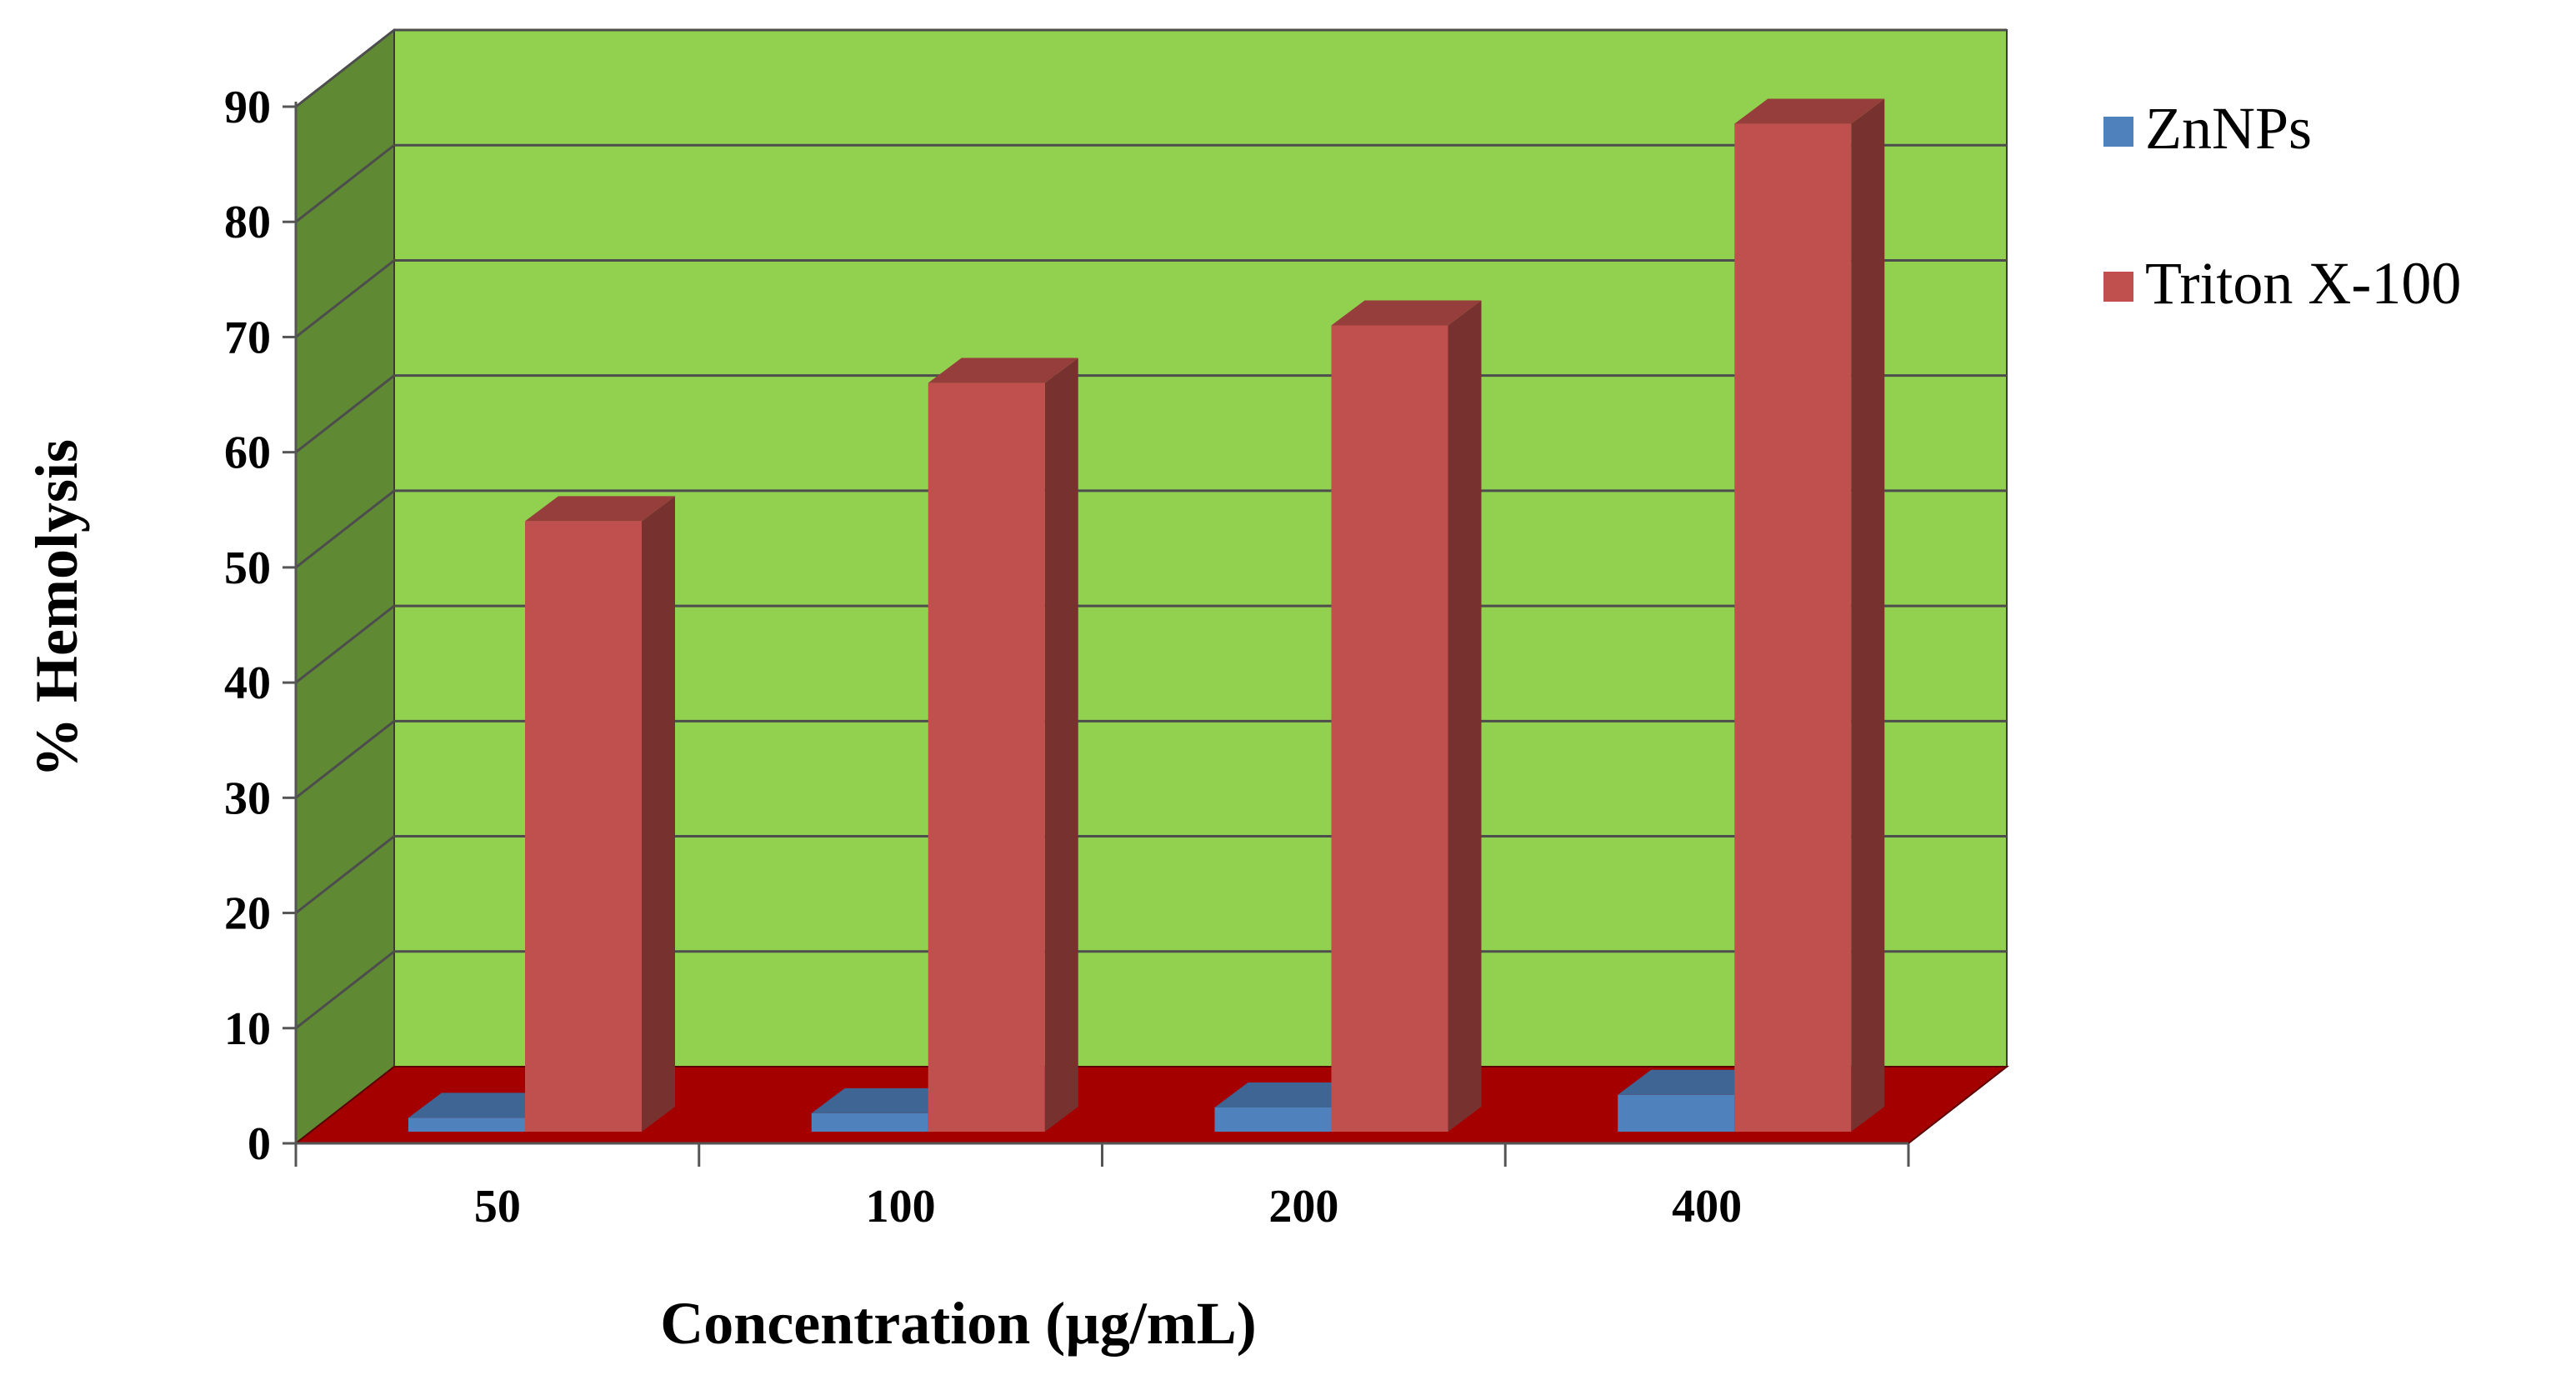  What do you see at coordinates (248, 222) in the screenshot?
I see `y-tick-label-80: 80` at bounding box center [248, 222].